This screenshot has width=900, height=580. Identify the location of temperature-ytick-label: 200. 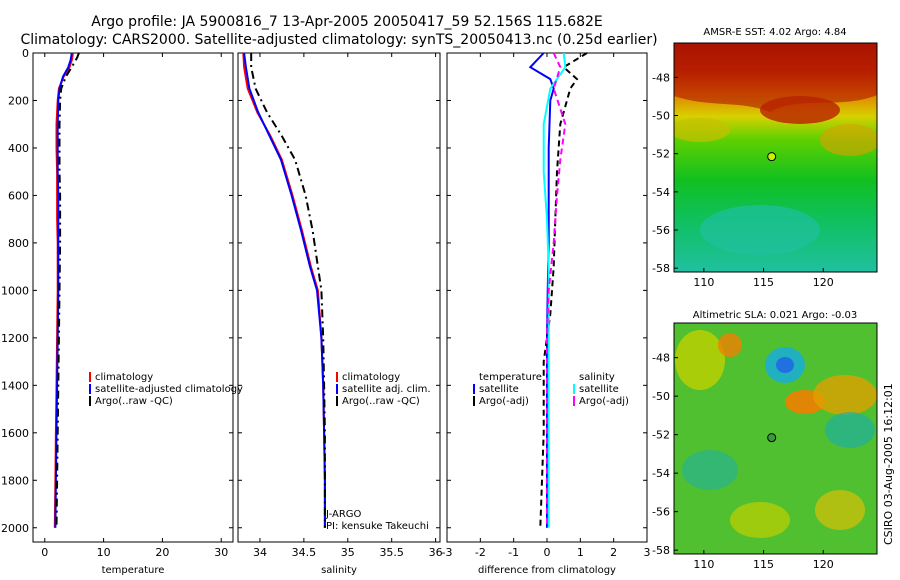
(18, 100).